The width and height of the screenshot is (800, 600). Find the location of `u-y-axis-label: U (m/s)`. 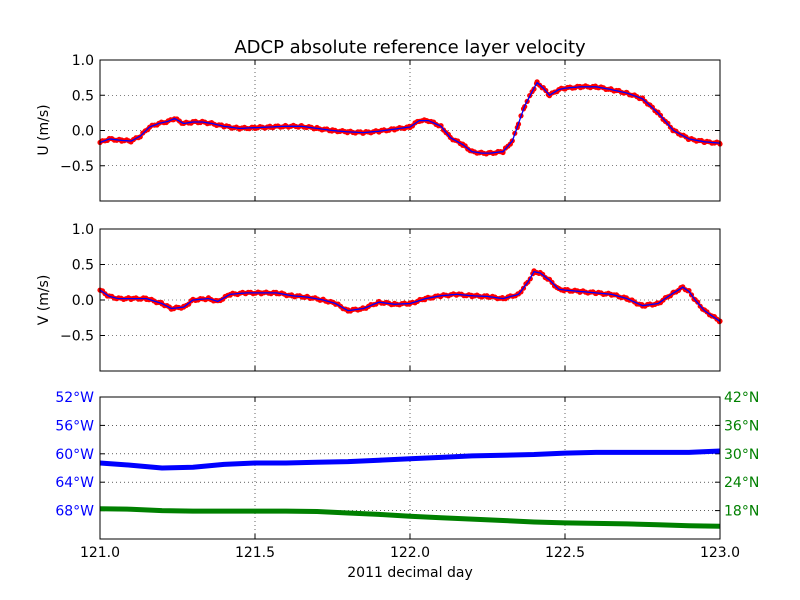

u-y-axis-label: U (m/s) is located at coordinates (44, 129).